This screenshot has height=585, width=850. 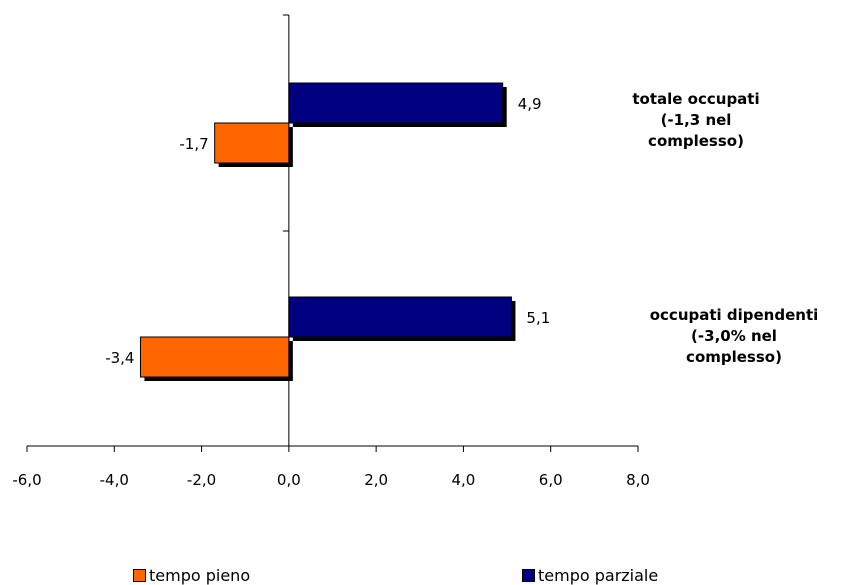 I want to click on legend-swatch-tempo-pieno, so click(x=139, y=575).